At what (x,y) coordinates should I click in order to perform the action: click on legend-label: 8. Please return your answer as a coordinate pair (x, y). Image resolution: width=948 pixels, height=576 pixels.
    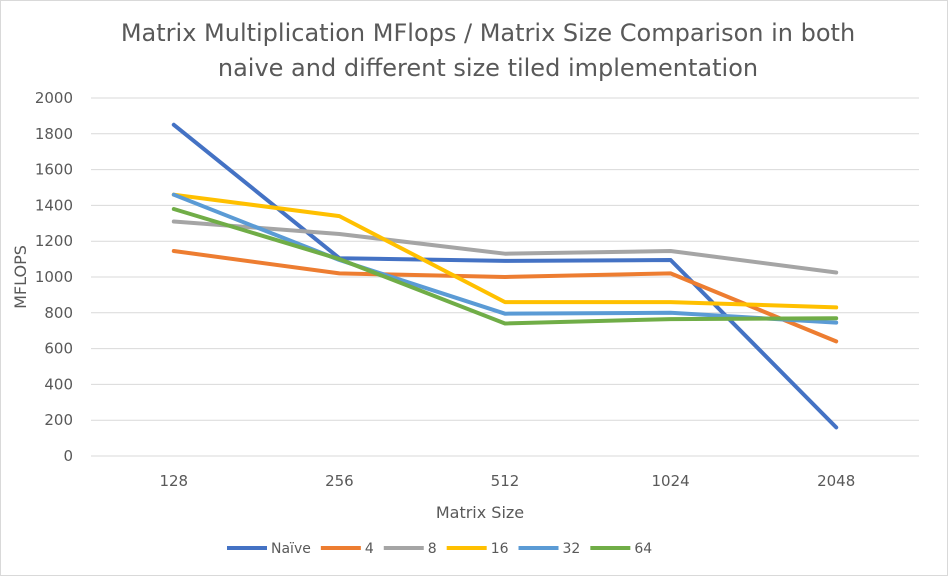
    Looking at the image, I should click on (432, 549).